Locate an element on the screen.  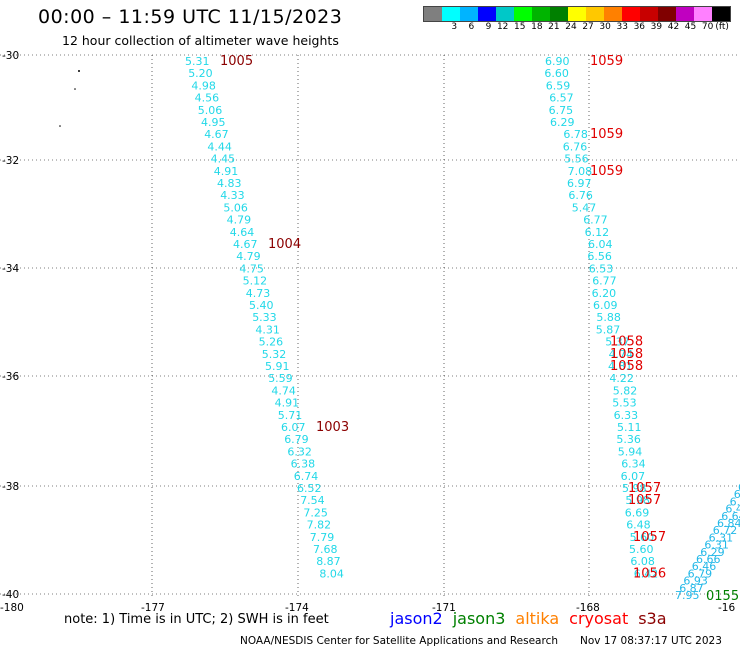
wave-height-label: 4.33 is located at coordinates (232, 195).